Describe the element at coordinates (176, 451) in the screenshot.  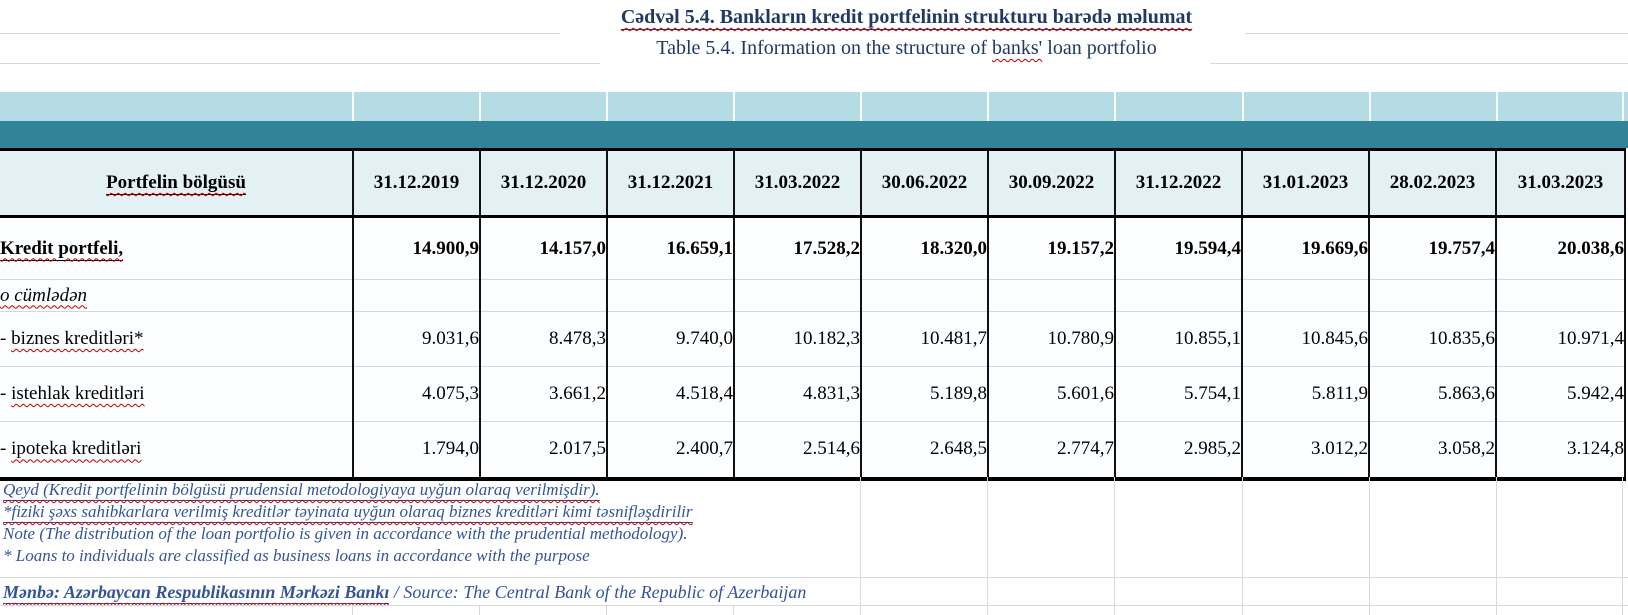
I see `row-label-cell: - ipoteka kreditləri` at that location.